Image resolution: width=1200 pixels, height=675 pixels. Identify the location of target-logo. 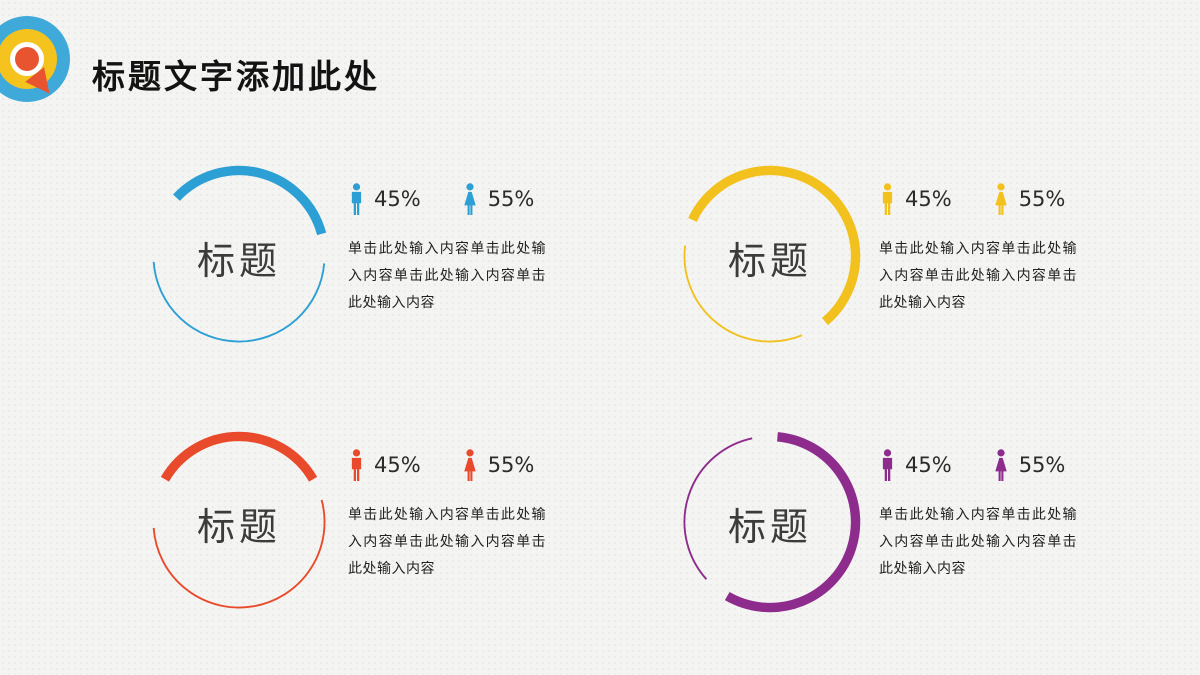
(35, 59).